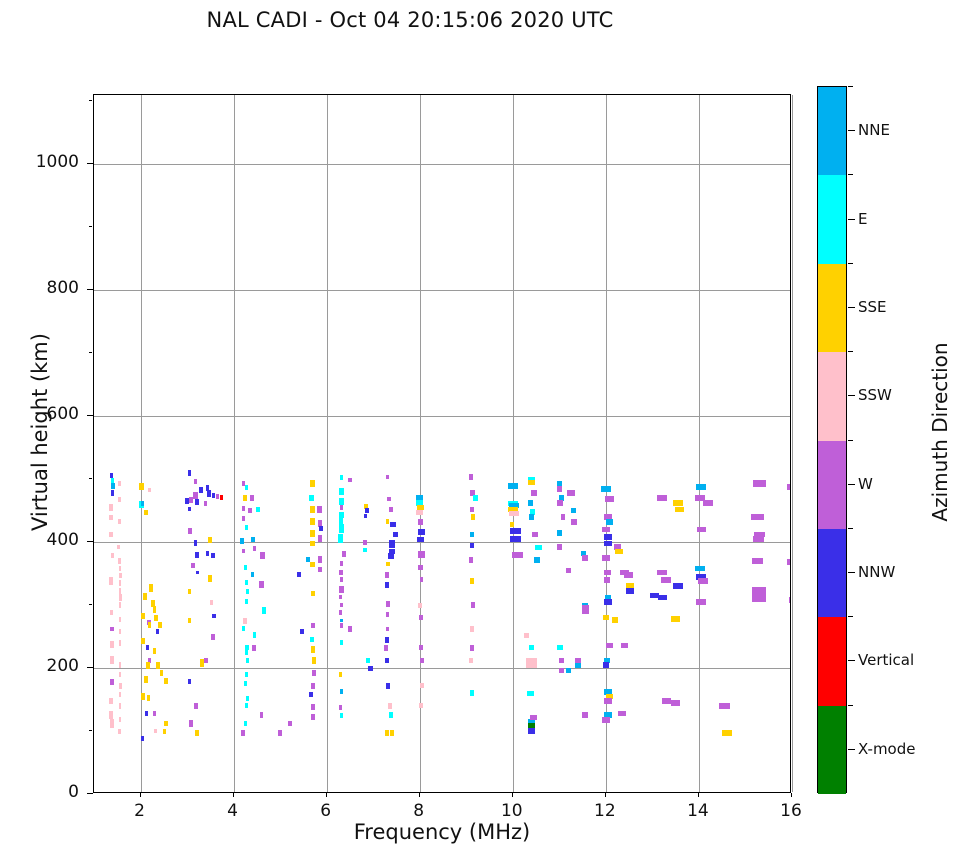 This screenshot has width=958, height=857. What do you see at coordinates (886, 660) in the screenshot?
I see `colorbar-label-vertical: Vertical` at bounding box center [886, 660].